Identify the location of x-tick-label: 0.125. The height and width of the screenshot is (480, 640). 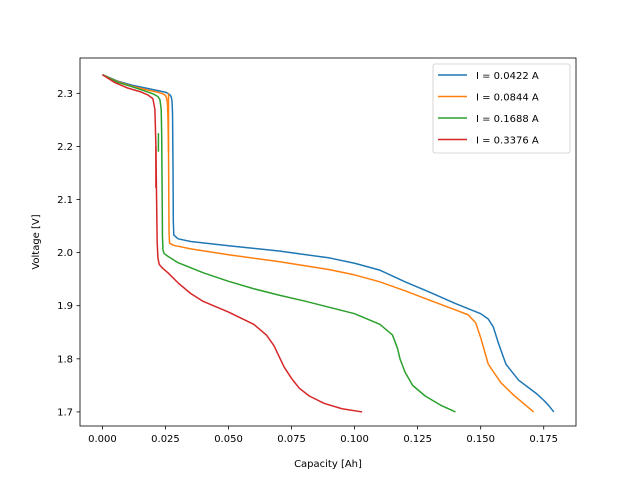
(417, 439).